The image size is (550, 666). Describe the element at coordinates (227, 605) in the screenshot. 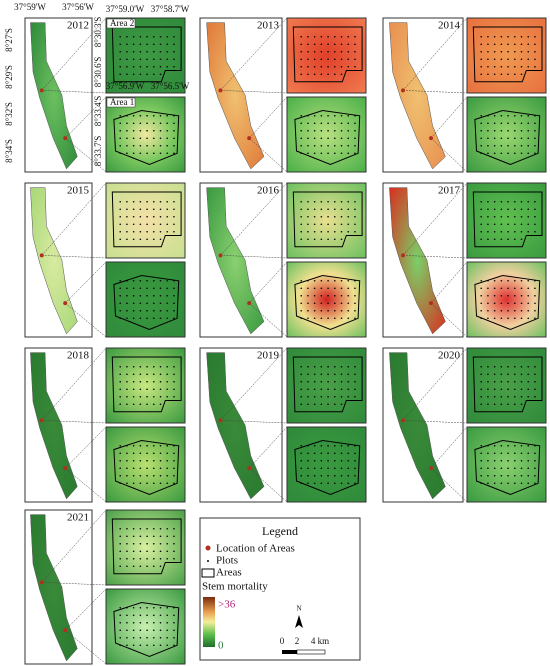

I see `scale-max: >36` at that location.